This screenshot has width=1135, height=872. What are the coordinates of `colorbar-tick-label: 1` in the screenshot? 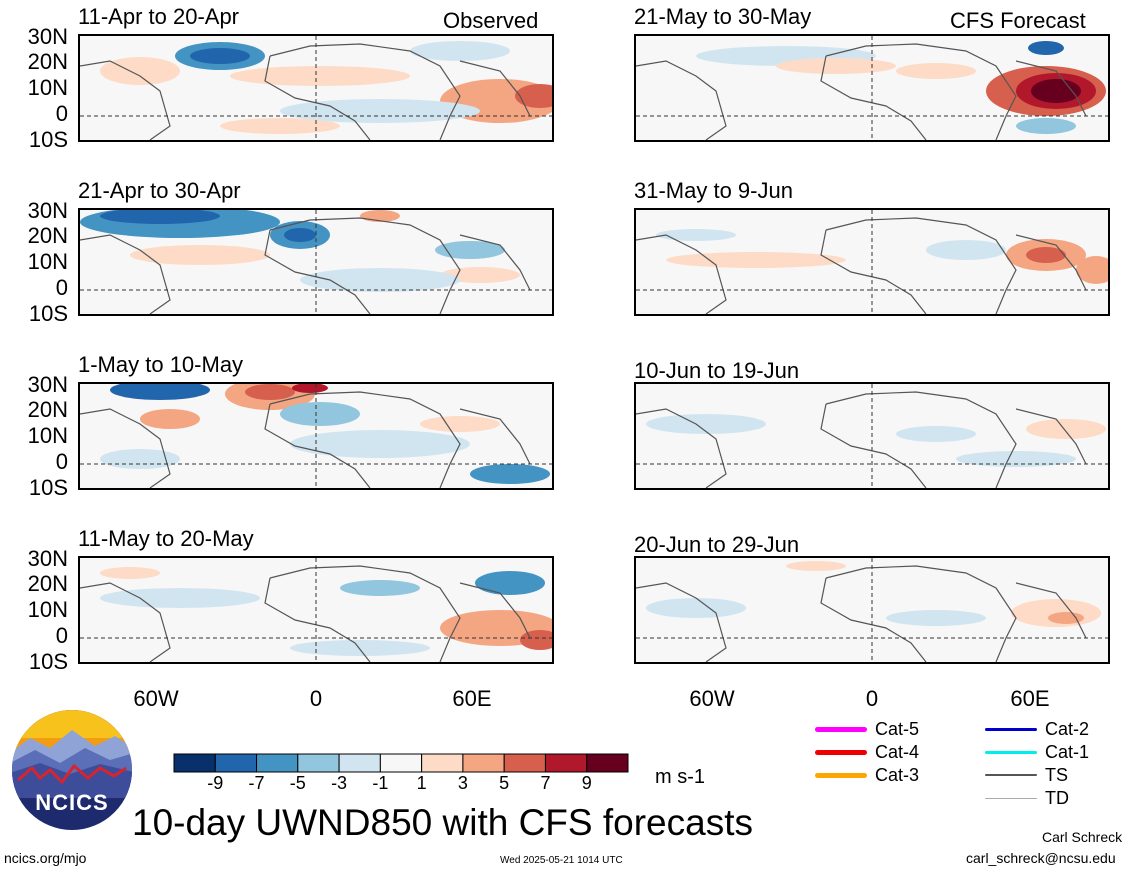 It's located at (421, 783).